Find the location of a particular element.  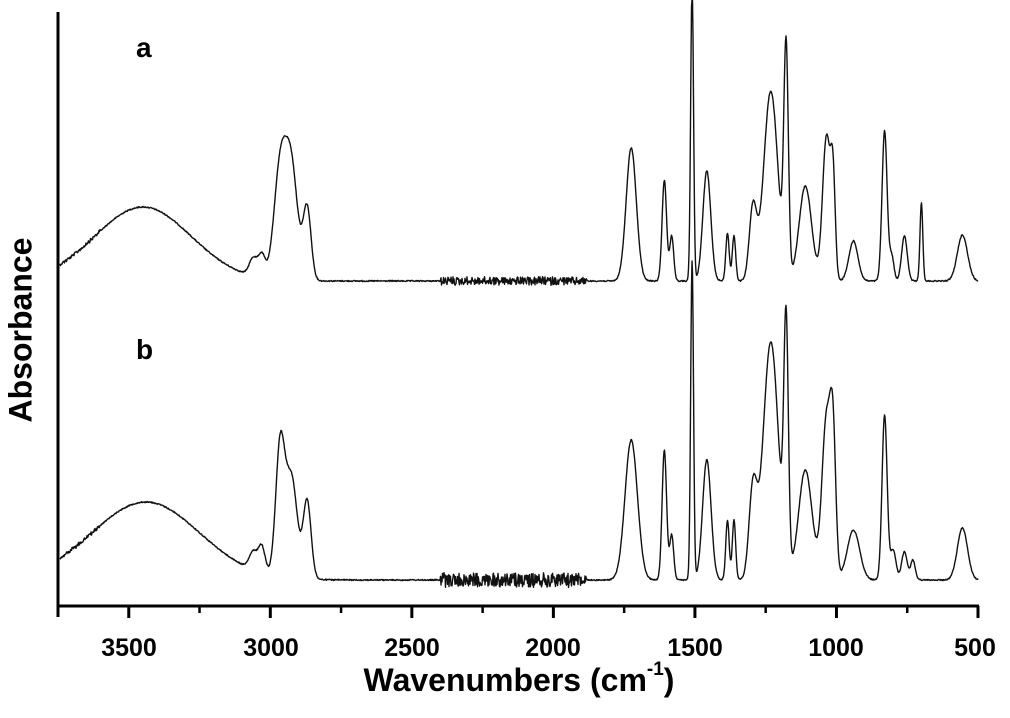

x-axis-title-main: Wavenumbers (cm is located at coordinates (505, 680).